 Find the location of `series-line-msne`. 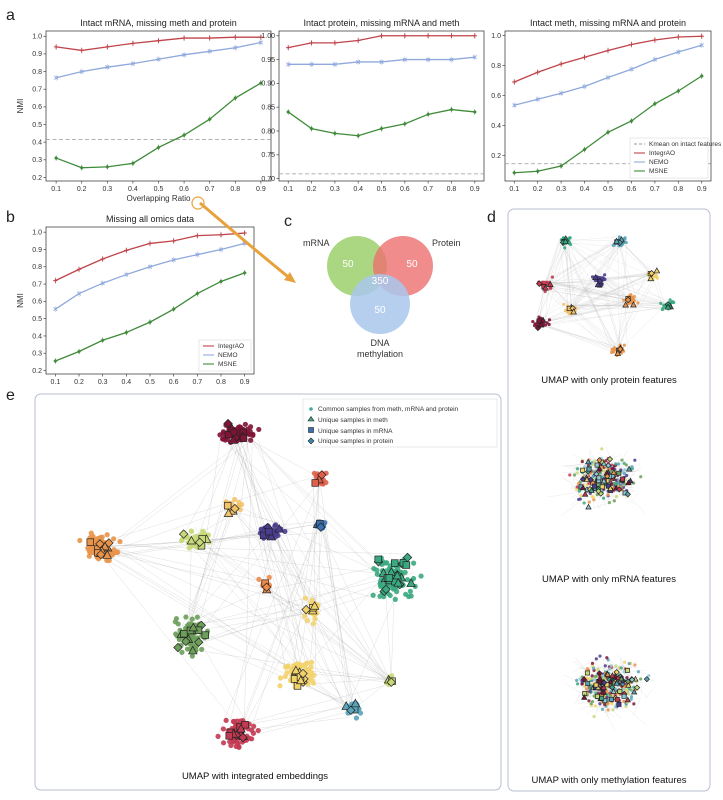

series-line-msne is located at coordinates (158, 125).